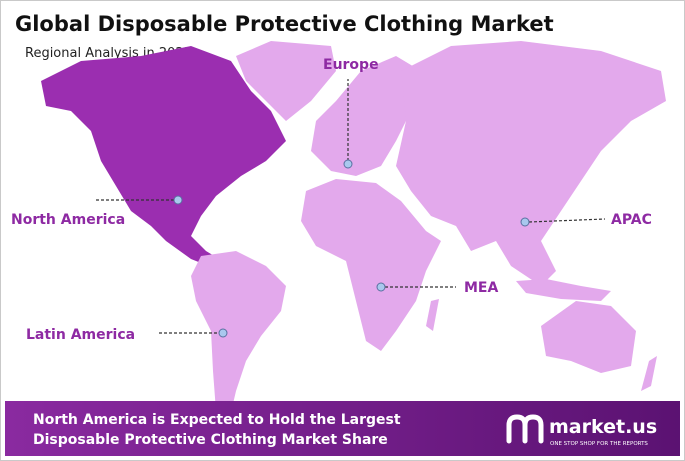 The width and height of the screenshot is (685, 461). I want to click on leader-line, so click(567, 220).